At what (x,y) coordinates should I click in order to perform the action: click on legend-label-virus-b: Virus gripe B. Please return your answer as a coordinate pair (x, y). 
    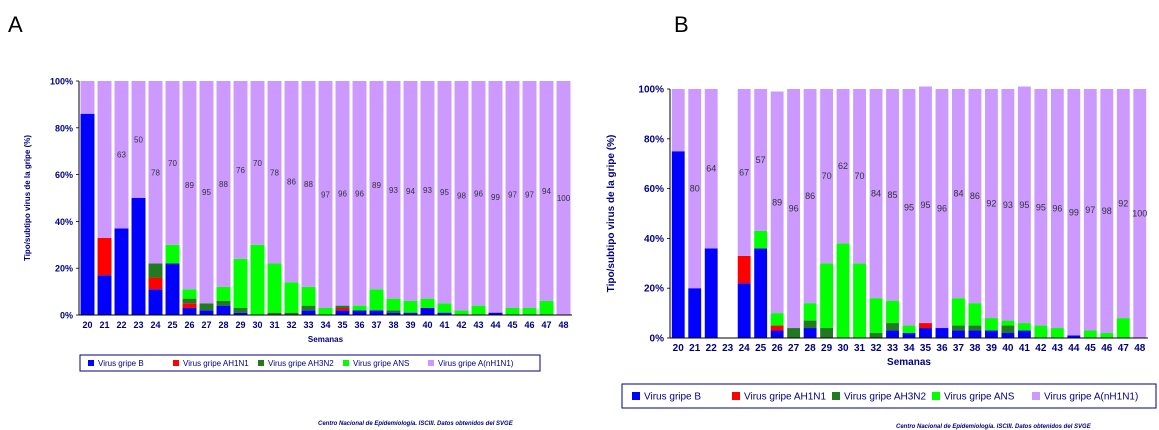
    Looking at the image, I should click on (121, 363).